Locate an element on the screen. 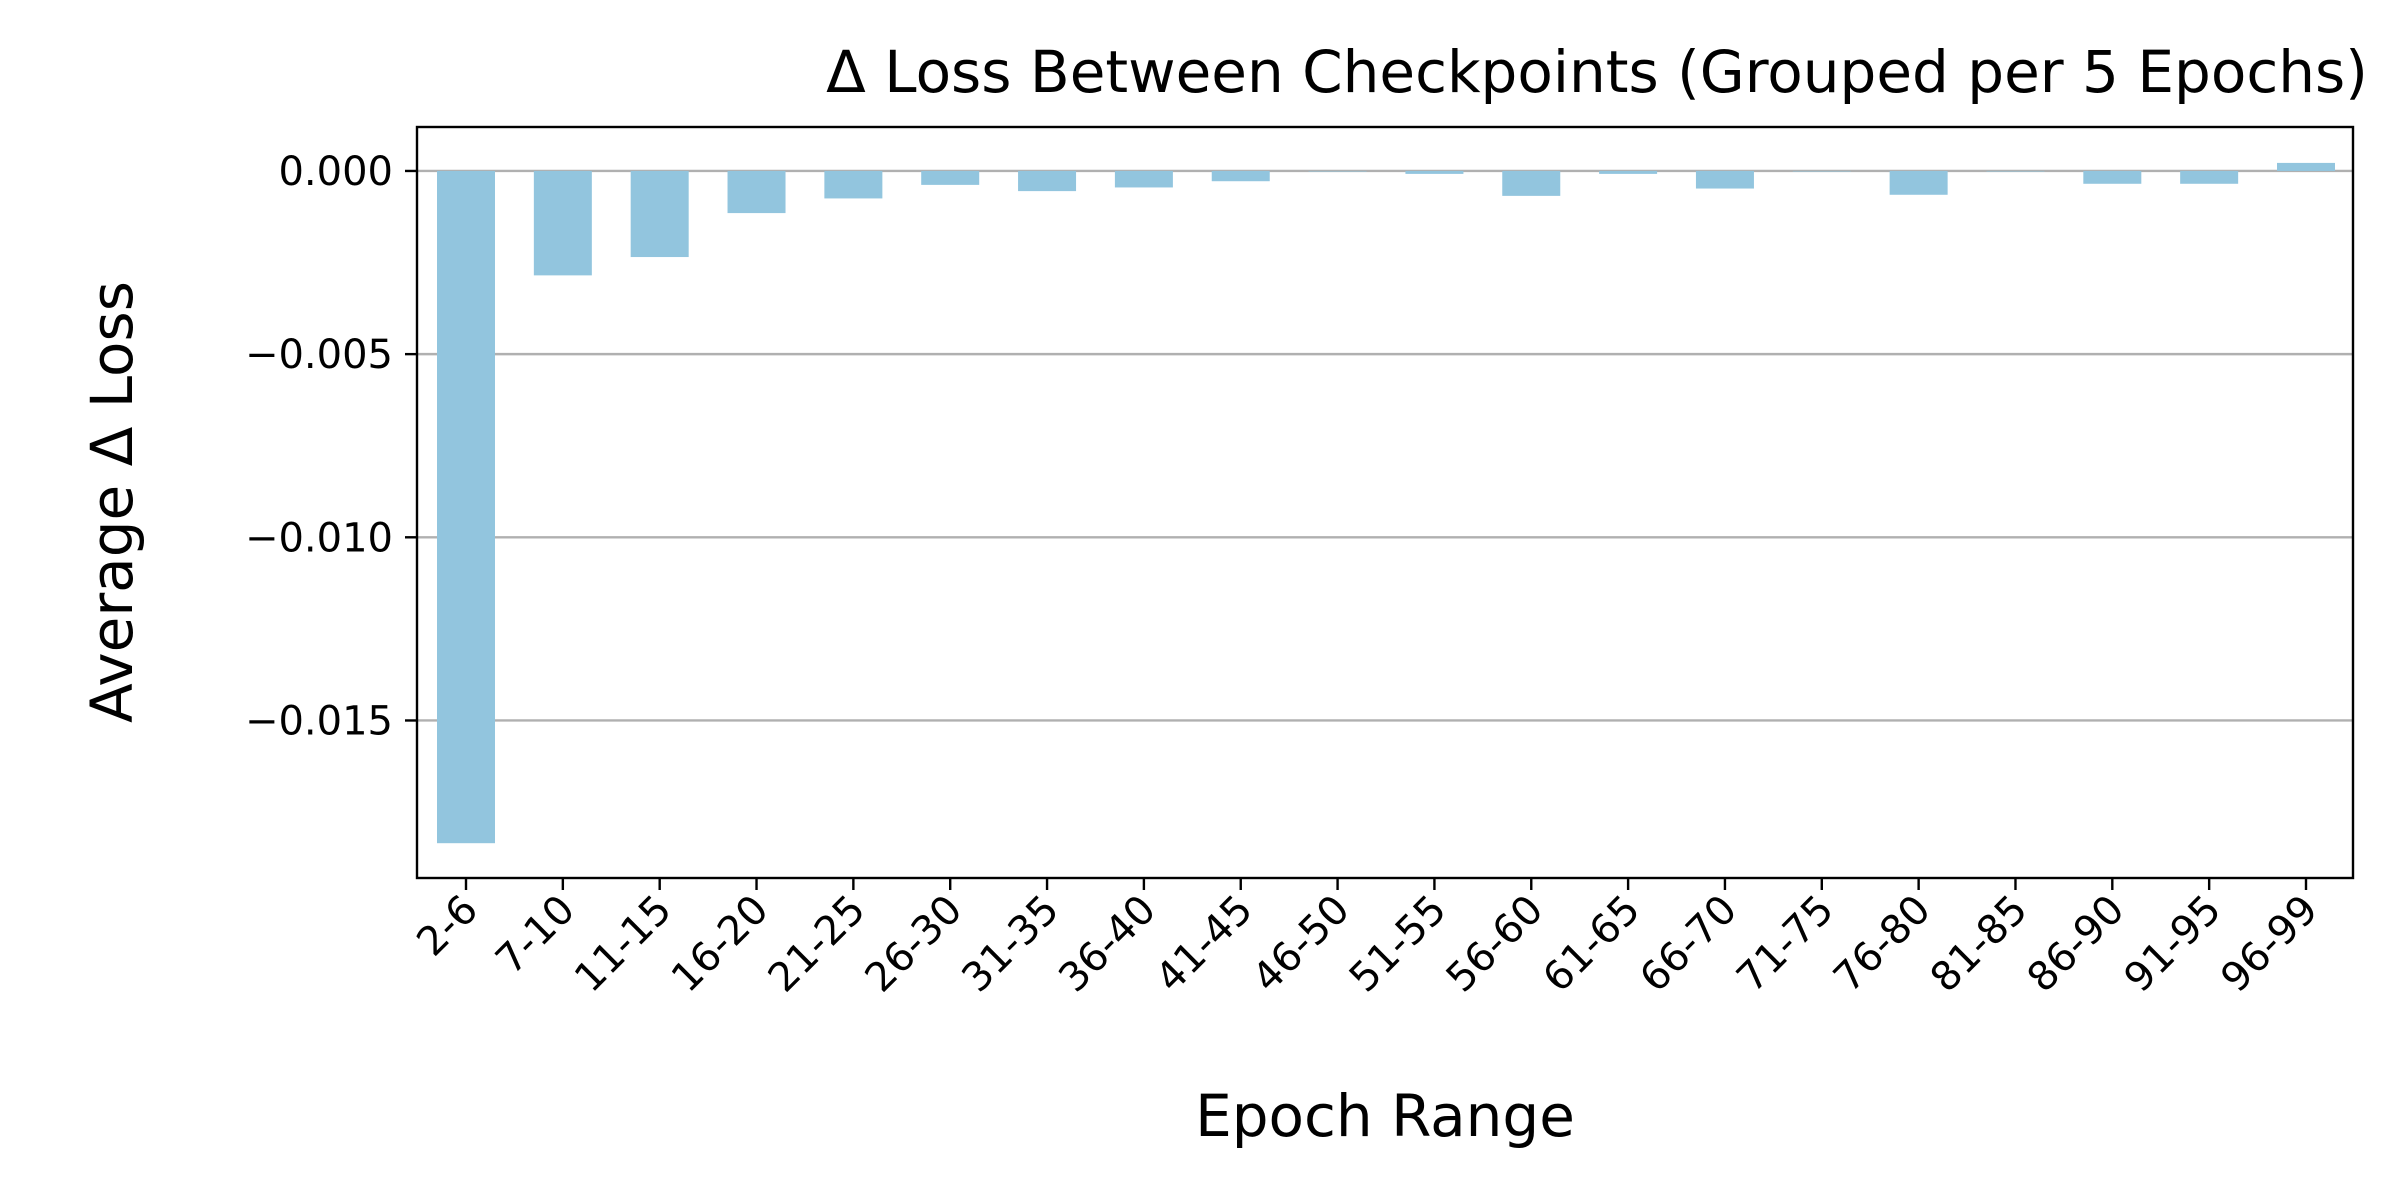  x-tick-label-14: 71-75 is located at coordinates (1785, 944).